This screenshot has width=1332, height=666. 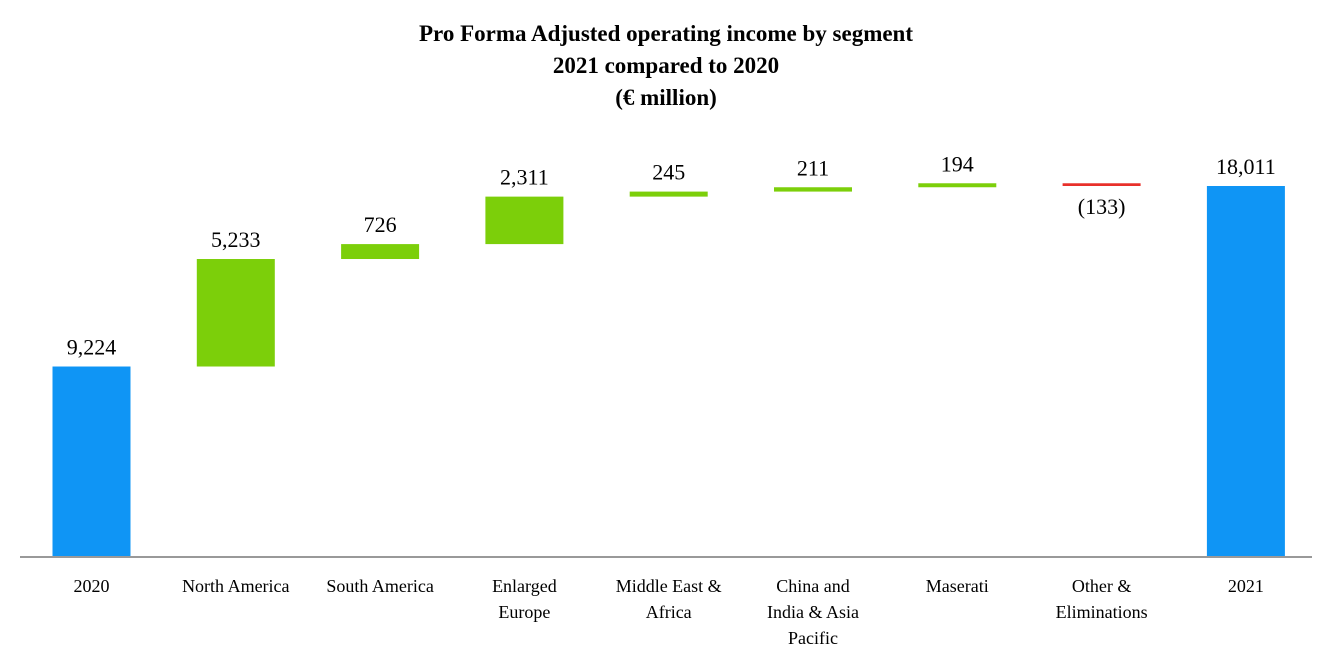 What do you see at coordinates (92, 586) in the screenshot?
I see `category-label-0: 2020` at bounding box center [92, 586].